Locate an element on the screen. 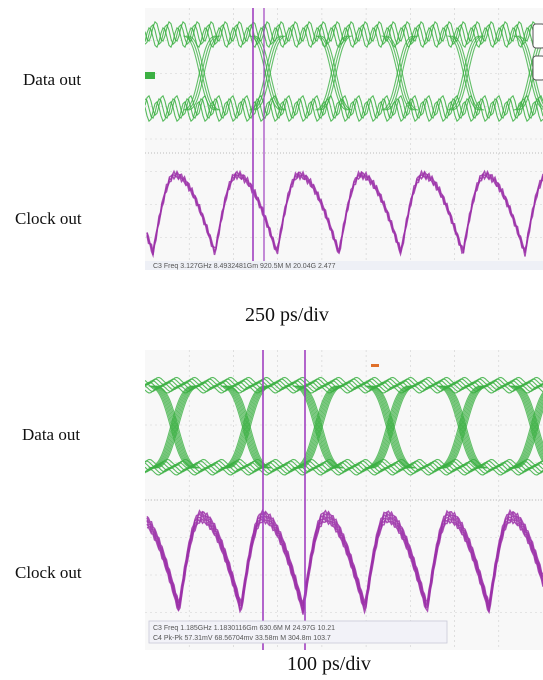 The width and height of the screenshot is (543, 680). bottom-timebase-caption: 100 ps/div is located at coordinates (329, 664).